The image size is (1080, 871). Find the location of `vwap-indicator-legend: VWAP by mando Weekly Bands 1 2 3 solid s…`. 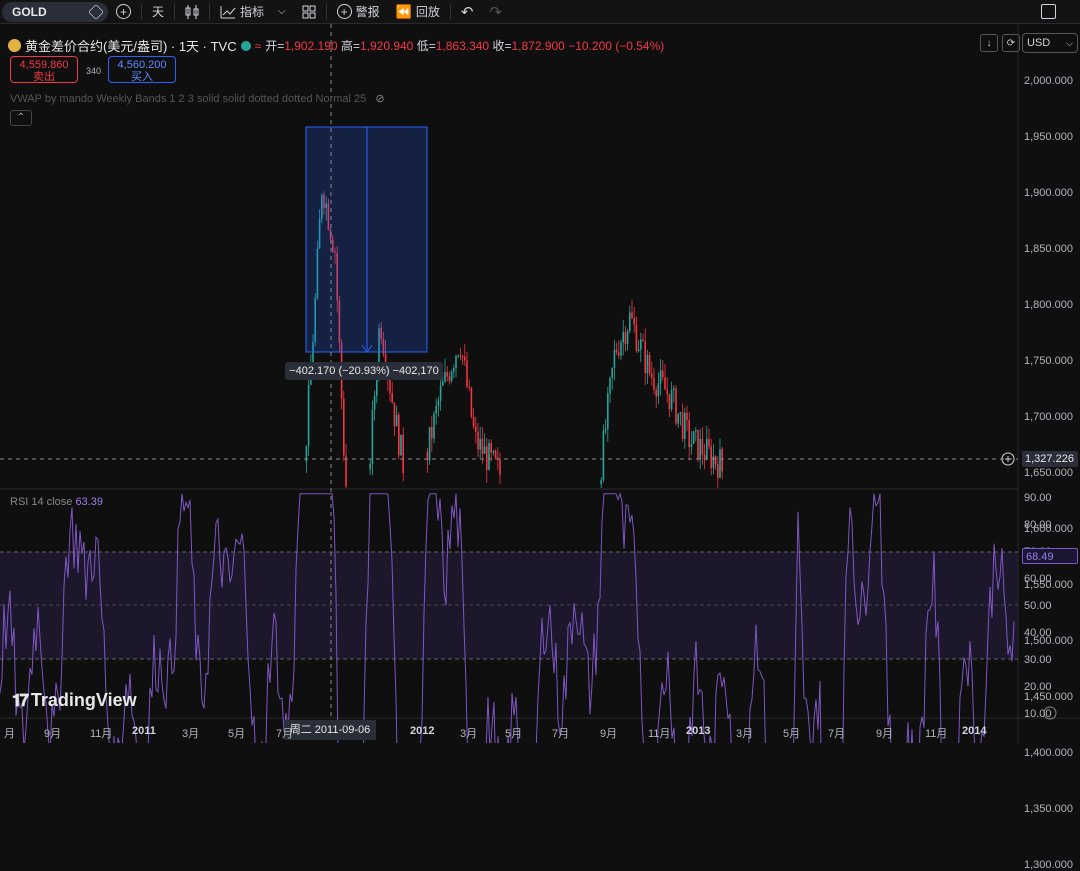

vwap-indicator-legend: VWAP by mando Weekly Bands 1 2 3 solid s… is located at coordinates (197, 98).